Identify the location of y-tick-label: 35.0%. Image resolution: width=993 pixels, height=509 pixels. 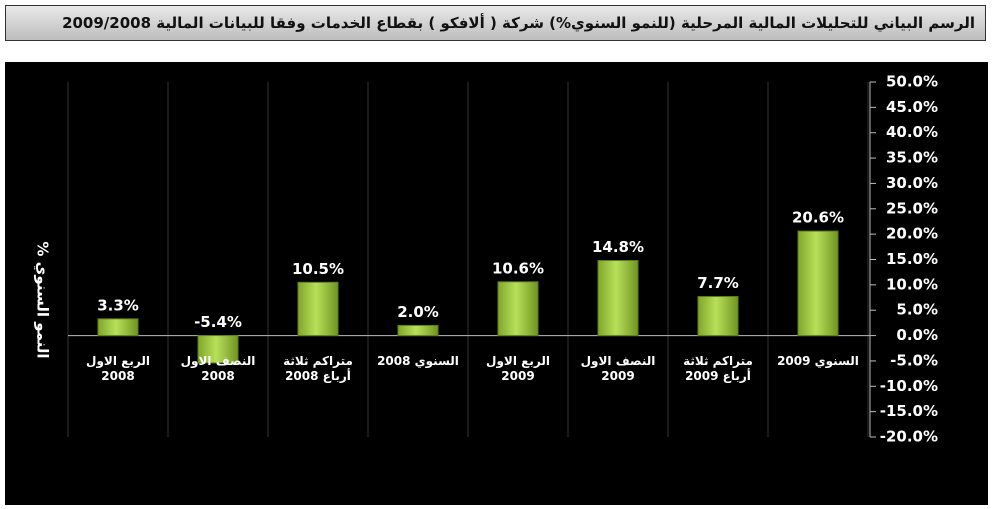
(912, 158).